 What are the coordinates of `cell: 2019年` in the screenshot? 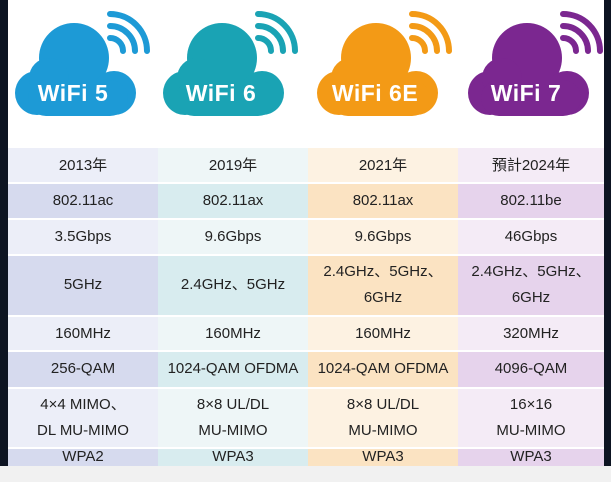 It's located at (233, 166).